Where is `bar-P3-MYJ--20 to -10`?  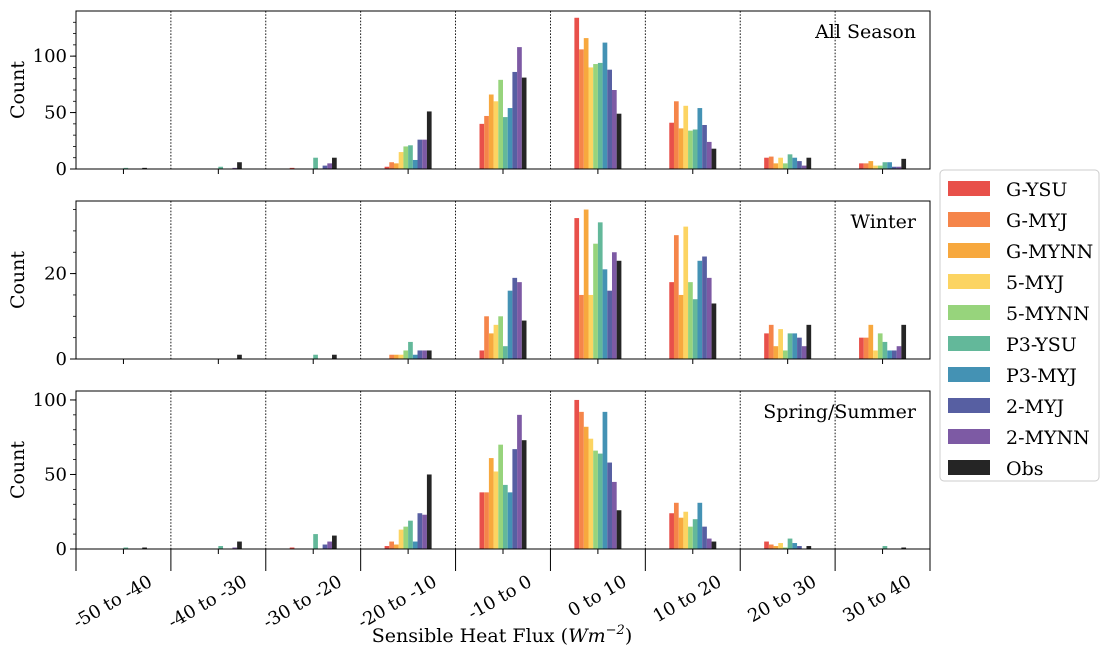 bar-P3-MYJ--20 to -10 is located at coordinates (415, 545).